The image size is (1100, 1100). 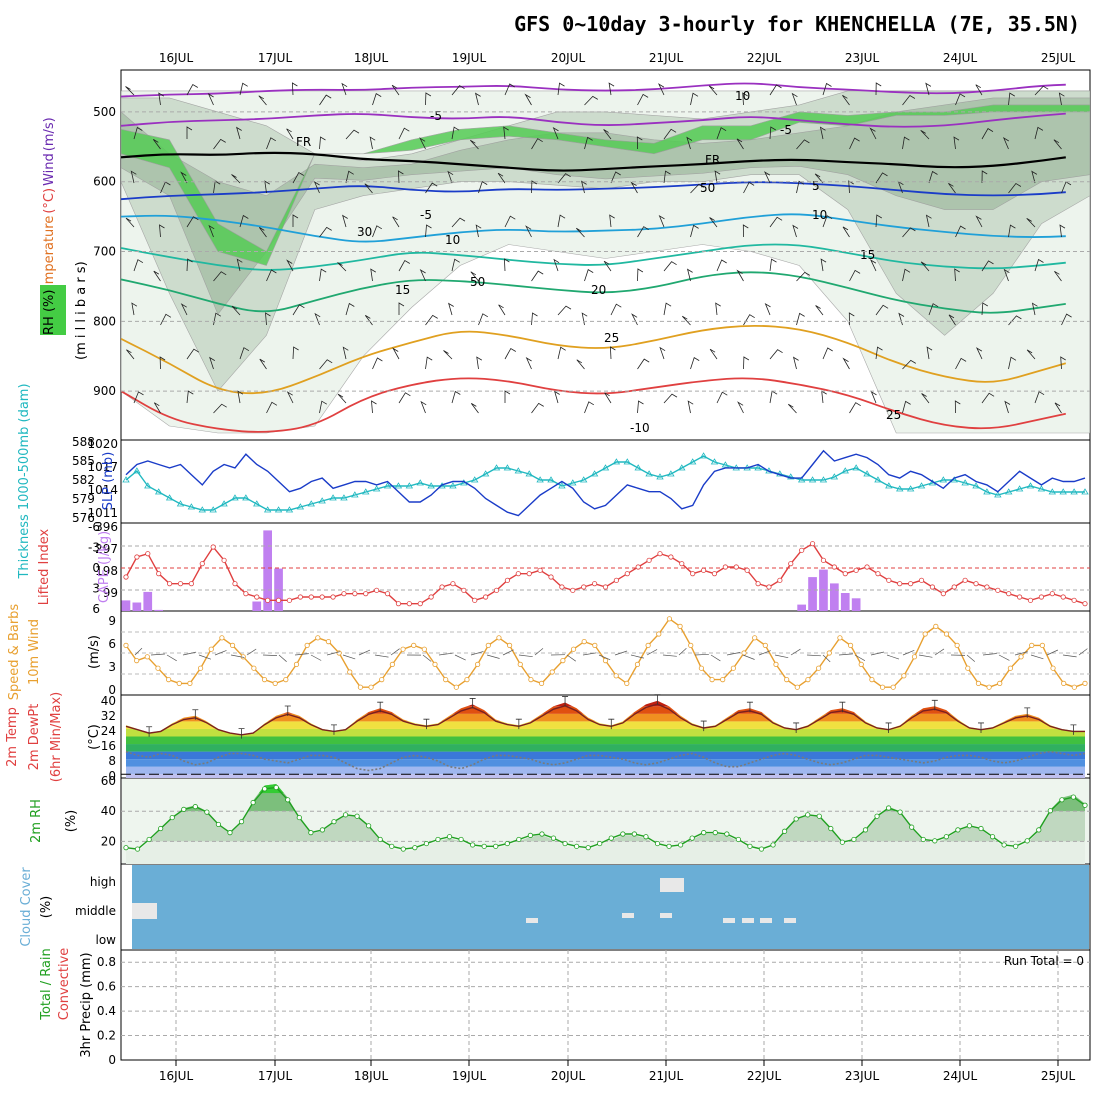 I want to click on temp-ylabel: 2m Temp, so click(x=12, y=737).